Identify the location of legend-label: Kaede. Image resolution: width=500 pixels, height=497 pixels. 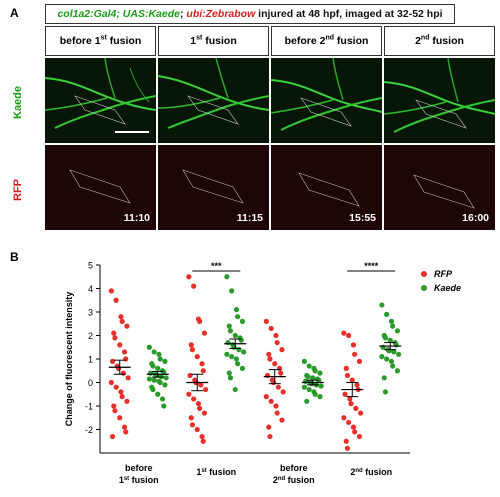
(447, 288).